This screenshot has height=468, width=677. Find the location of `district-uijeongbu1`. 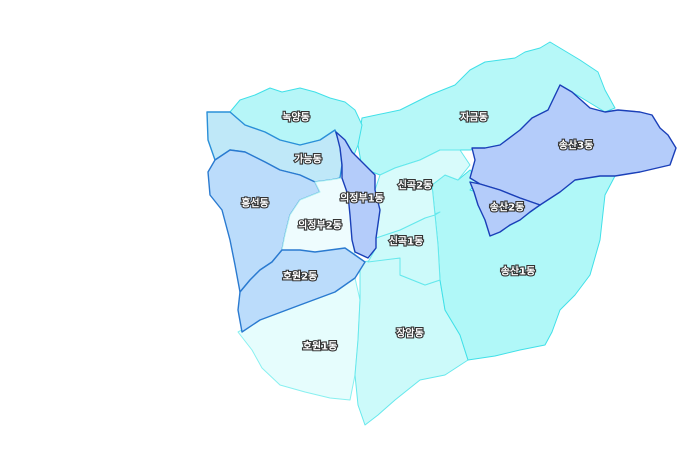

district-uijeongbu1 is located at coordinates (358, 195).